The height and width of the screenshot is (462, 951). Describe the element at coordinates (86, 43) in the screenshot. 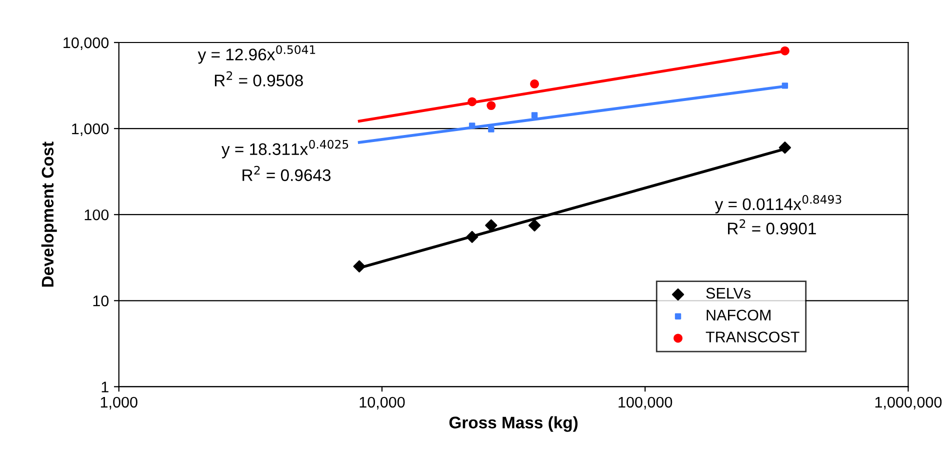

I see `y-tick-label: 10,000` at that location.